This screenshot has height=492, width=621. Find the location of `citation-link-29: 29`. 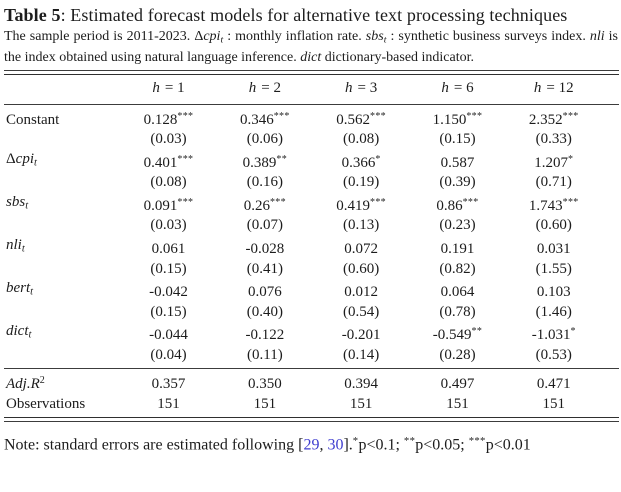

citation-link-29: 29 is located at coordinates (311, 445).